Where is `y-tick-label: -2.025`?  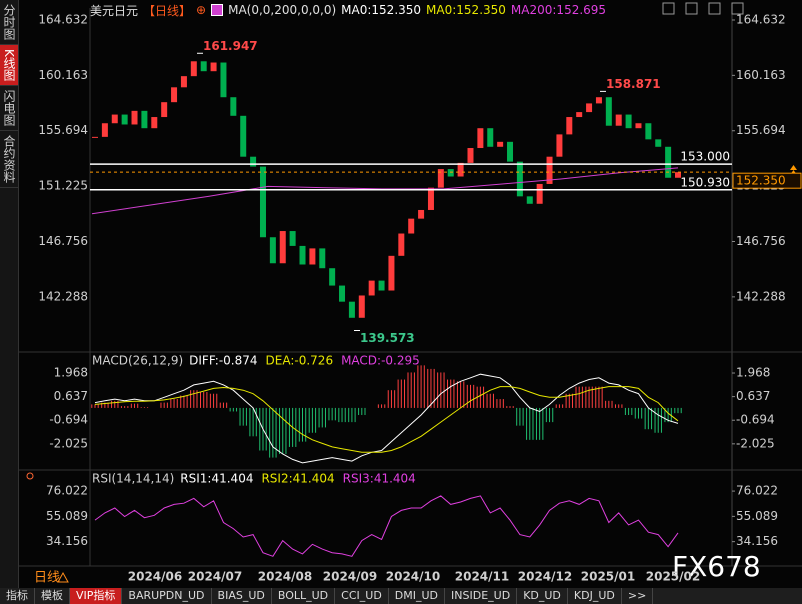 y-tick-label: -2.025 is located at coordinates (755, 443).